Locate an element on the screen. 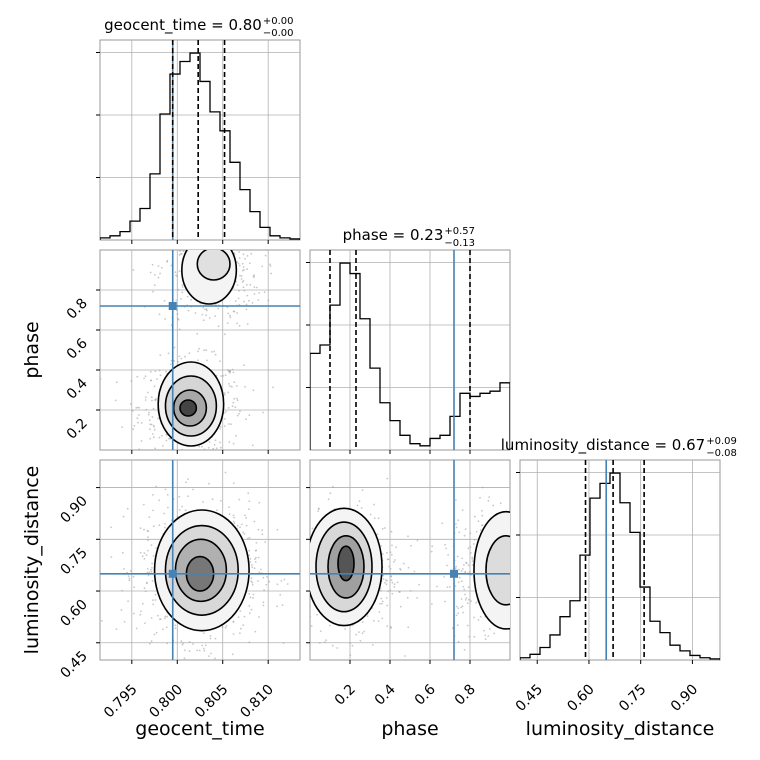 The height and width of the screenshot is (760, 760). histogram-phase: phase = 0.23 +0.57−0.13 is located at coordinates (408, 338).